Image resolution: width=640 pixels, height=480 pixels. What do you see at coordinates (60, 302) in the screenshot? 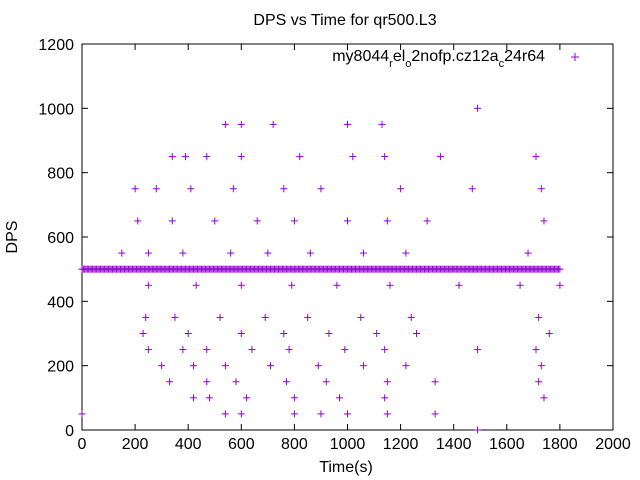
I see `y-tick-label: 400` at bounding box center [60, 302].